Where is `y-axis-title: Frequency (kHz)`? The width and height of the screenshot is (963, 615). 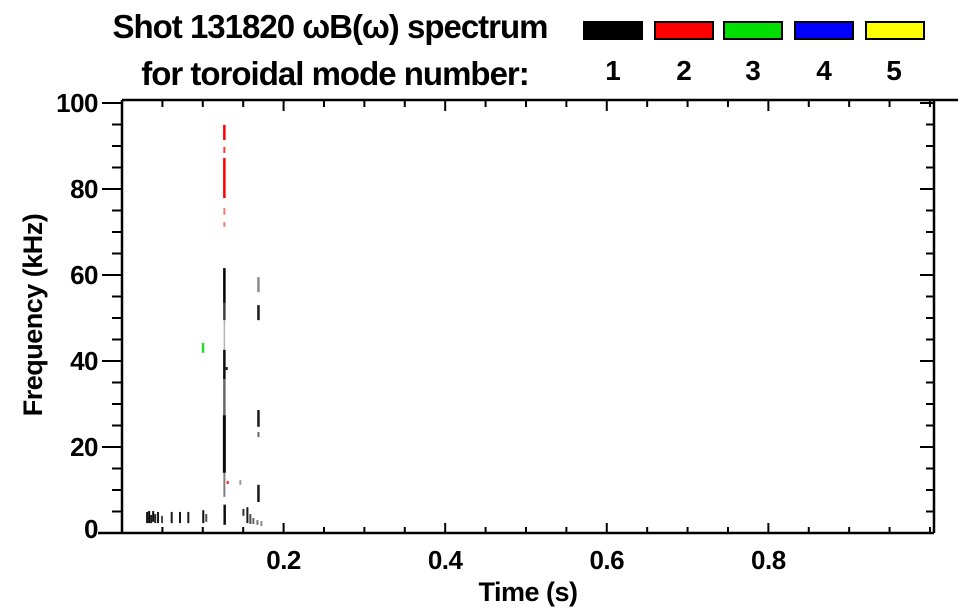 y-axis-title: Frequency (kHz) is located at coordinates (33, 315).